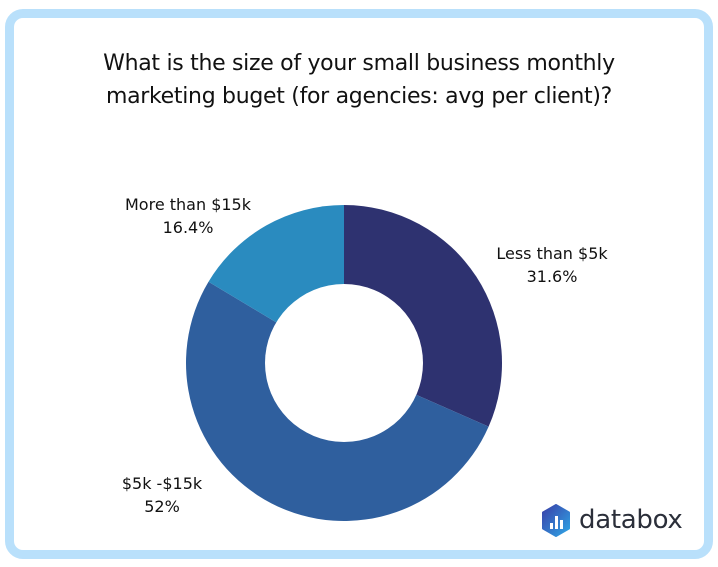 The image size is (718, 567). I want to click on label-more-than-15k: More than $15k 16.4%, so click(188, 216).